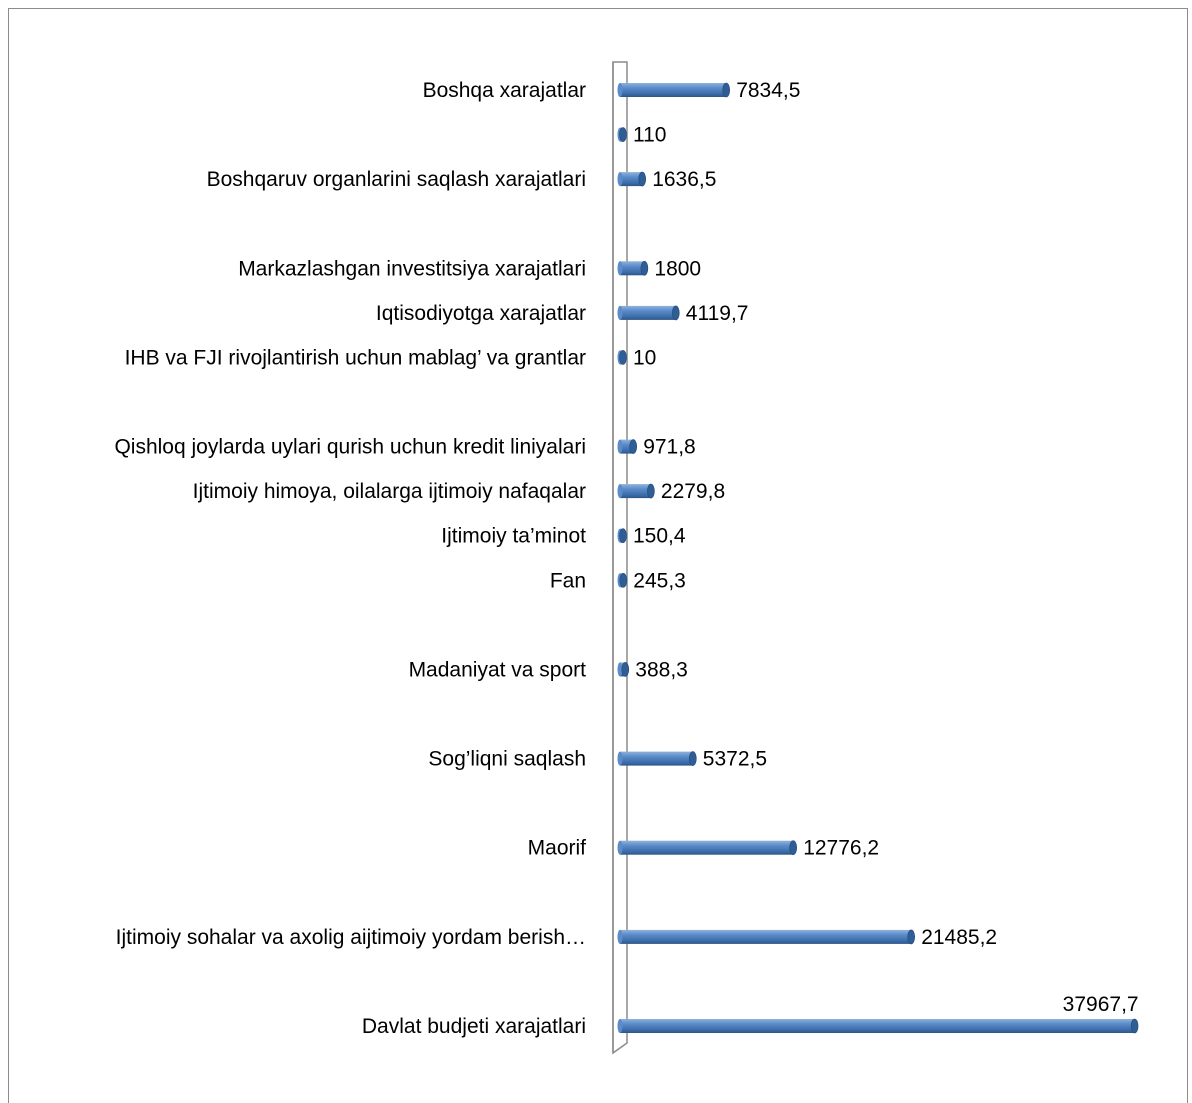 The image size is (1192, 1103). What do you see at coordinates (959, 937) in the screenshot?
I see `value-label: 21485,2` at bounding box center [959, 937].